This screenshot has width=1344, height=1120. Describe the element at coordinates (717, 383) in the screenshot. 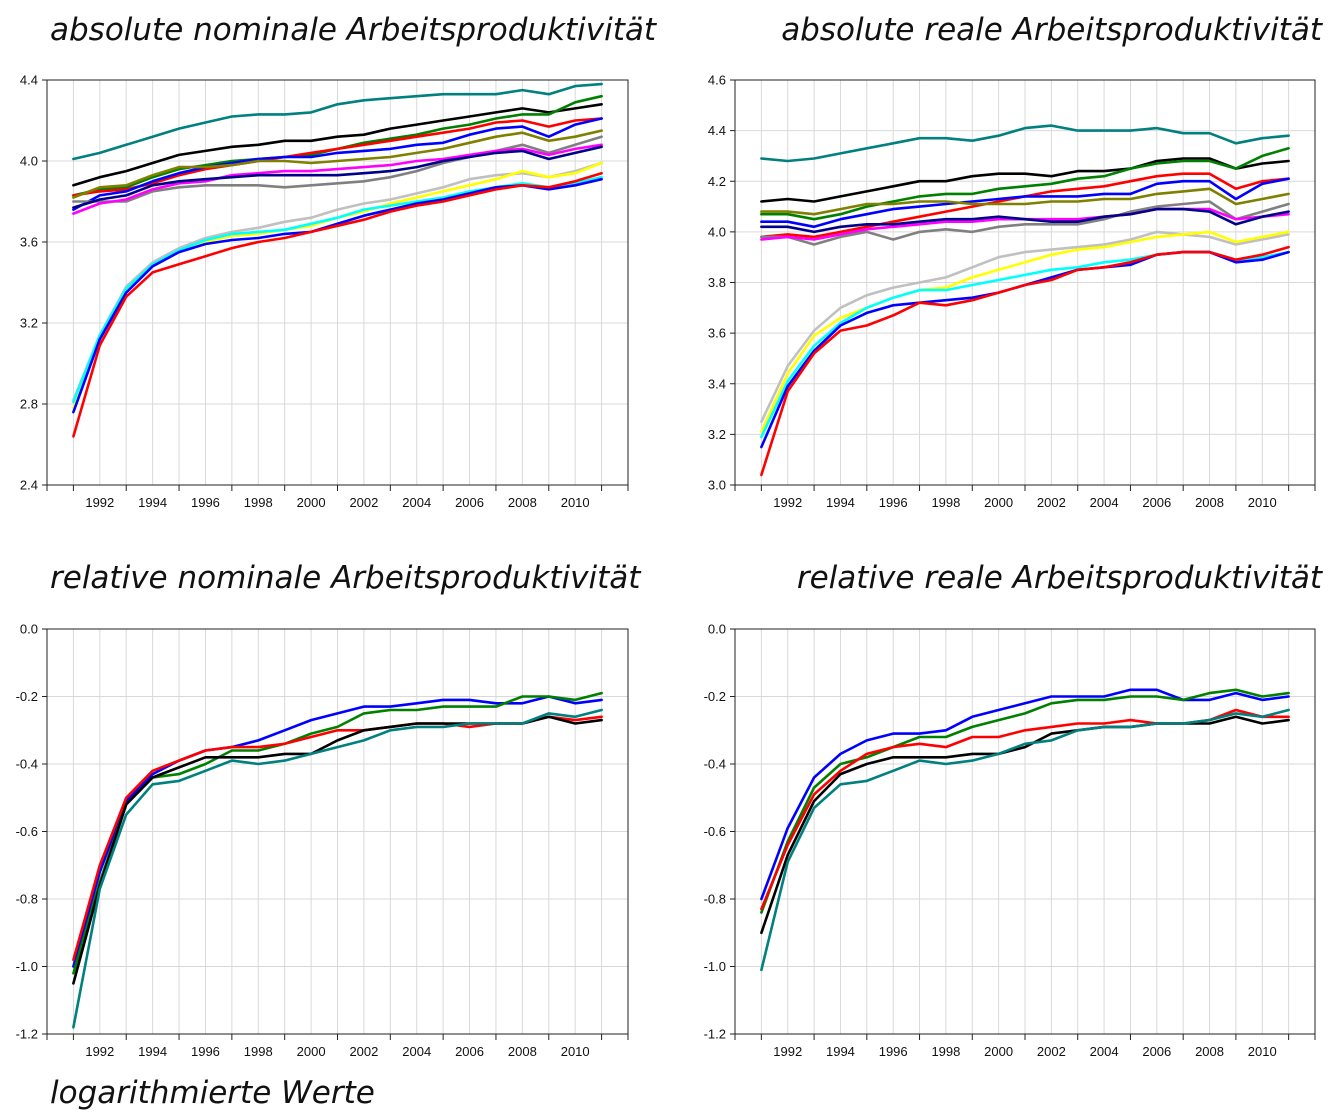

I see `y-tick-label: 3.4` at that location.